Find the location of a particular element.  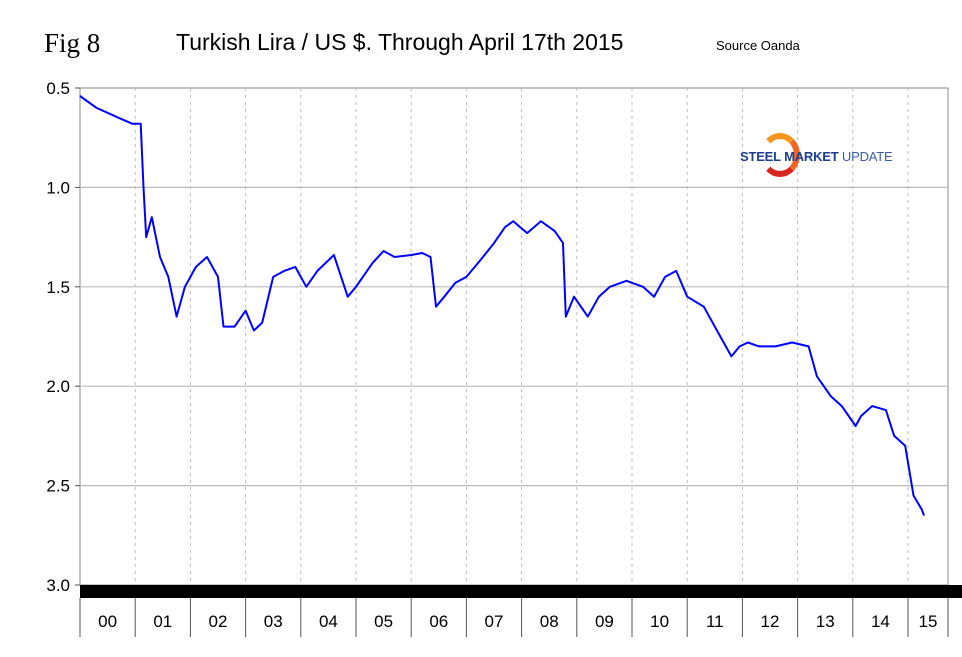

x-tick-label: 14 is located at coordinates (880, 621).